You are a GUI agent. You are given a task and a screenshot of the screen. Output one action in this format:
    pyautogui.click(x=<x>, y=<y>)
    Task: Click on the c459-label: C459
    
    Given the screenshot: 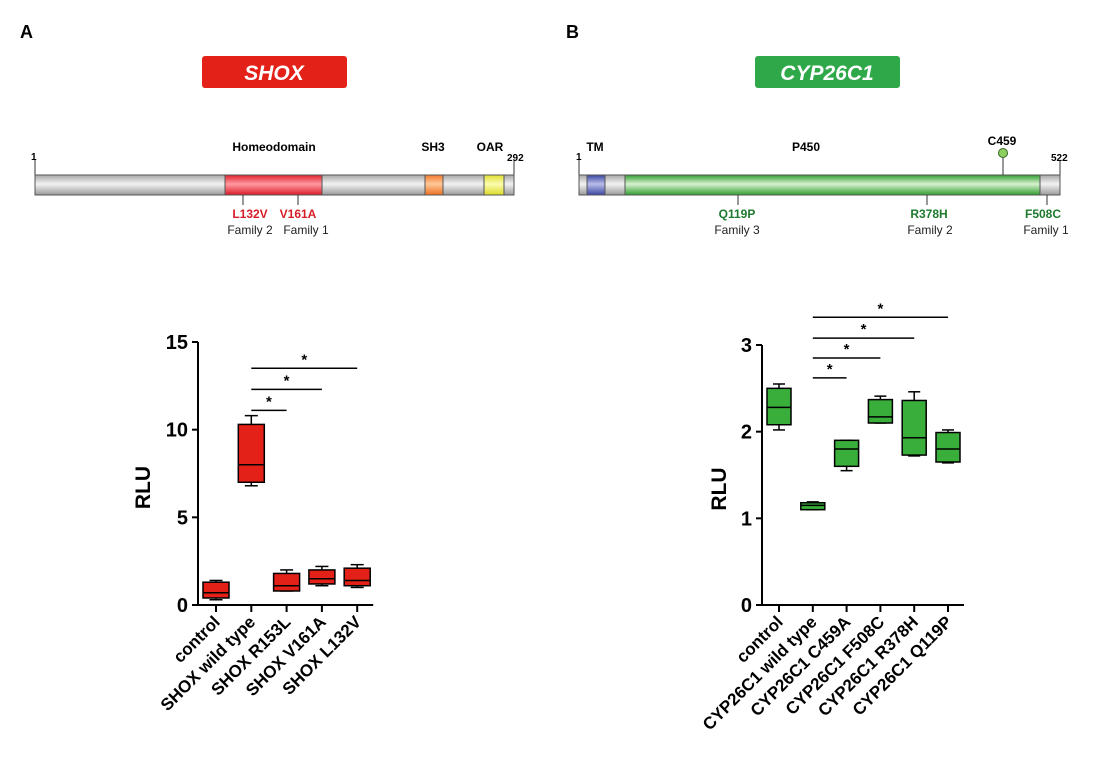 What is the action you would take?
    pyautogui.click(x=1002, y=141)
    